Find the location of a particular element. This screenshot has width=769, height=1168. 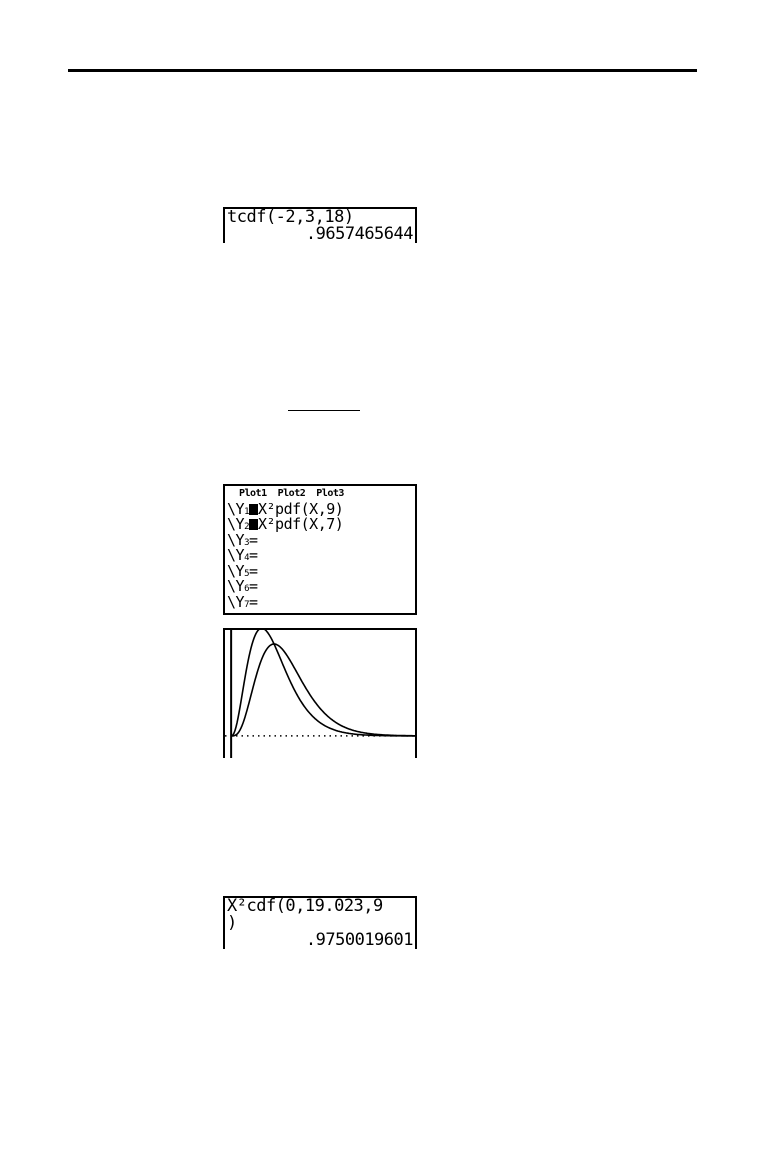

calculator-screen-graph is located at coordinates (320, 693).